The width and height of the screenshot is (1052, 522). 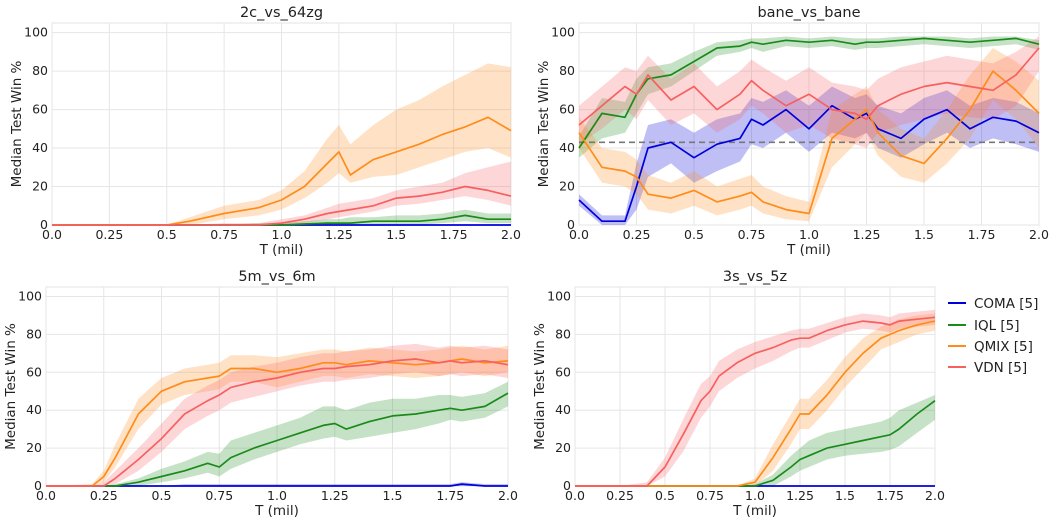 I want to click on chart-title: 3s_vs_5z, so click(x=755, y=277).